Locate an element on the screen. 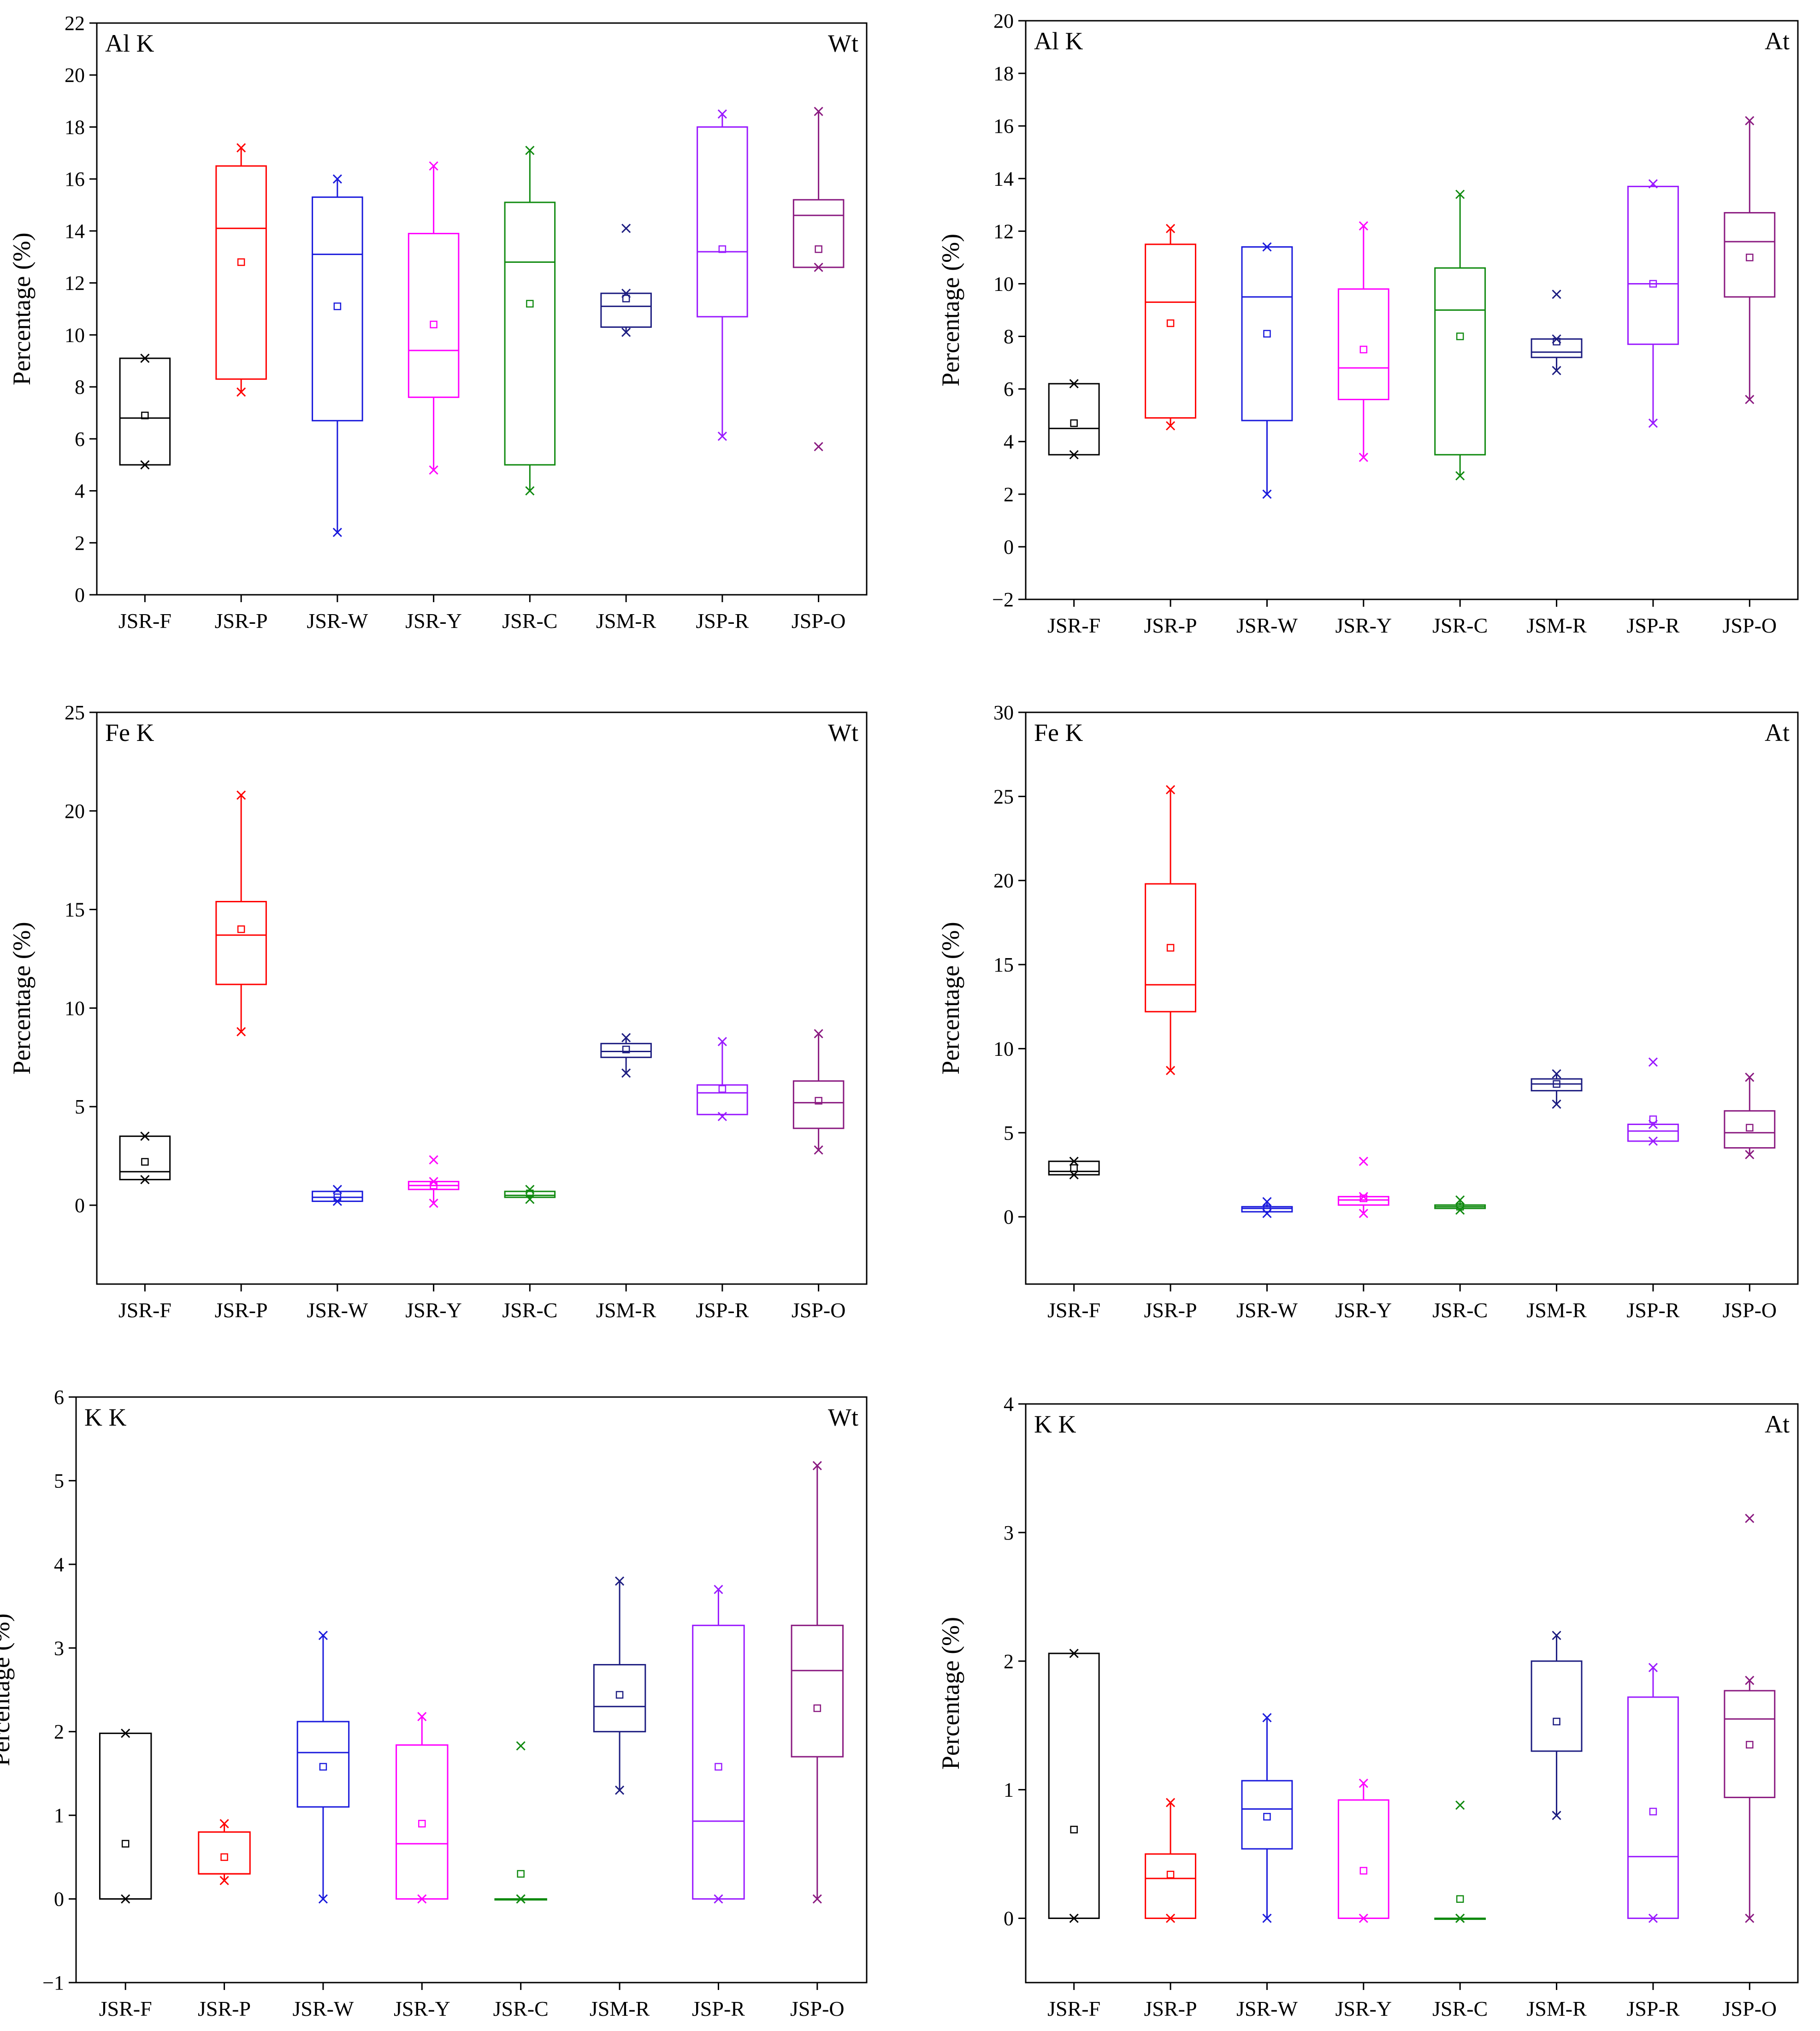 This screenshot has width=1820, height=2031. y-tick-label: 20 is located at coordinates (1003, 881).